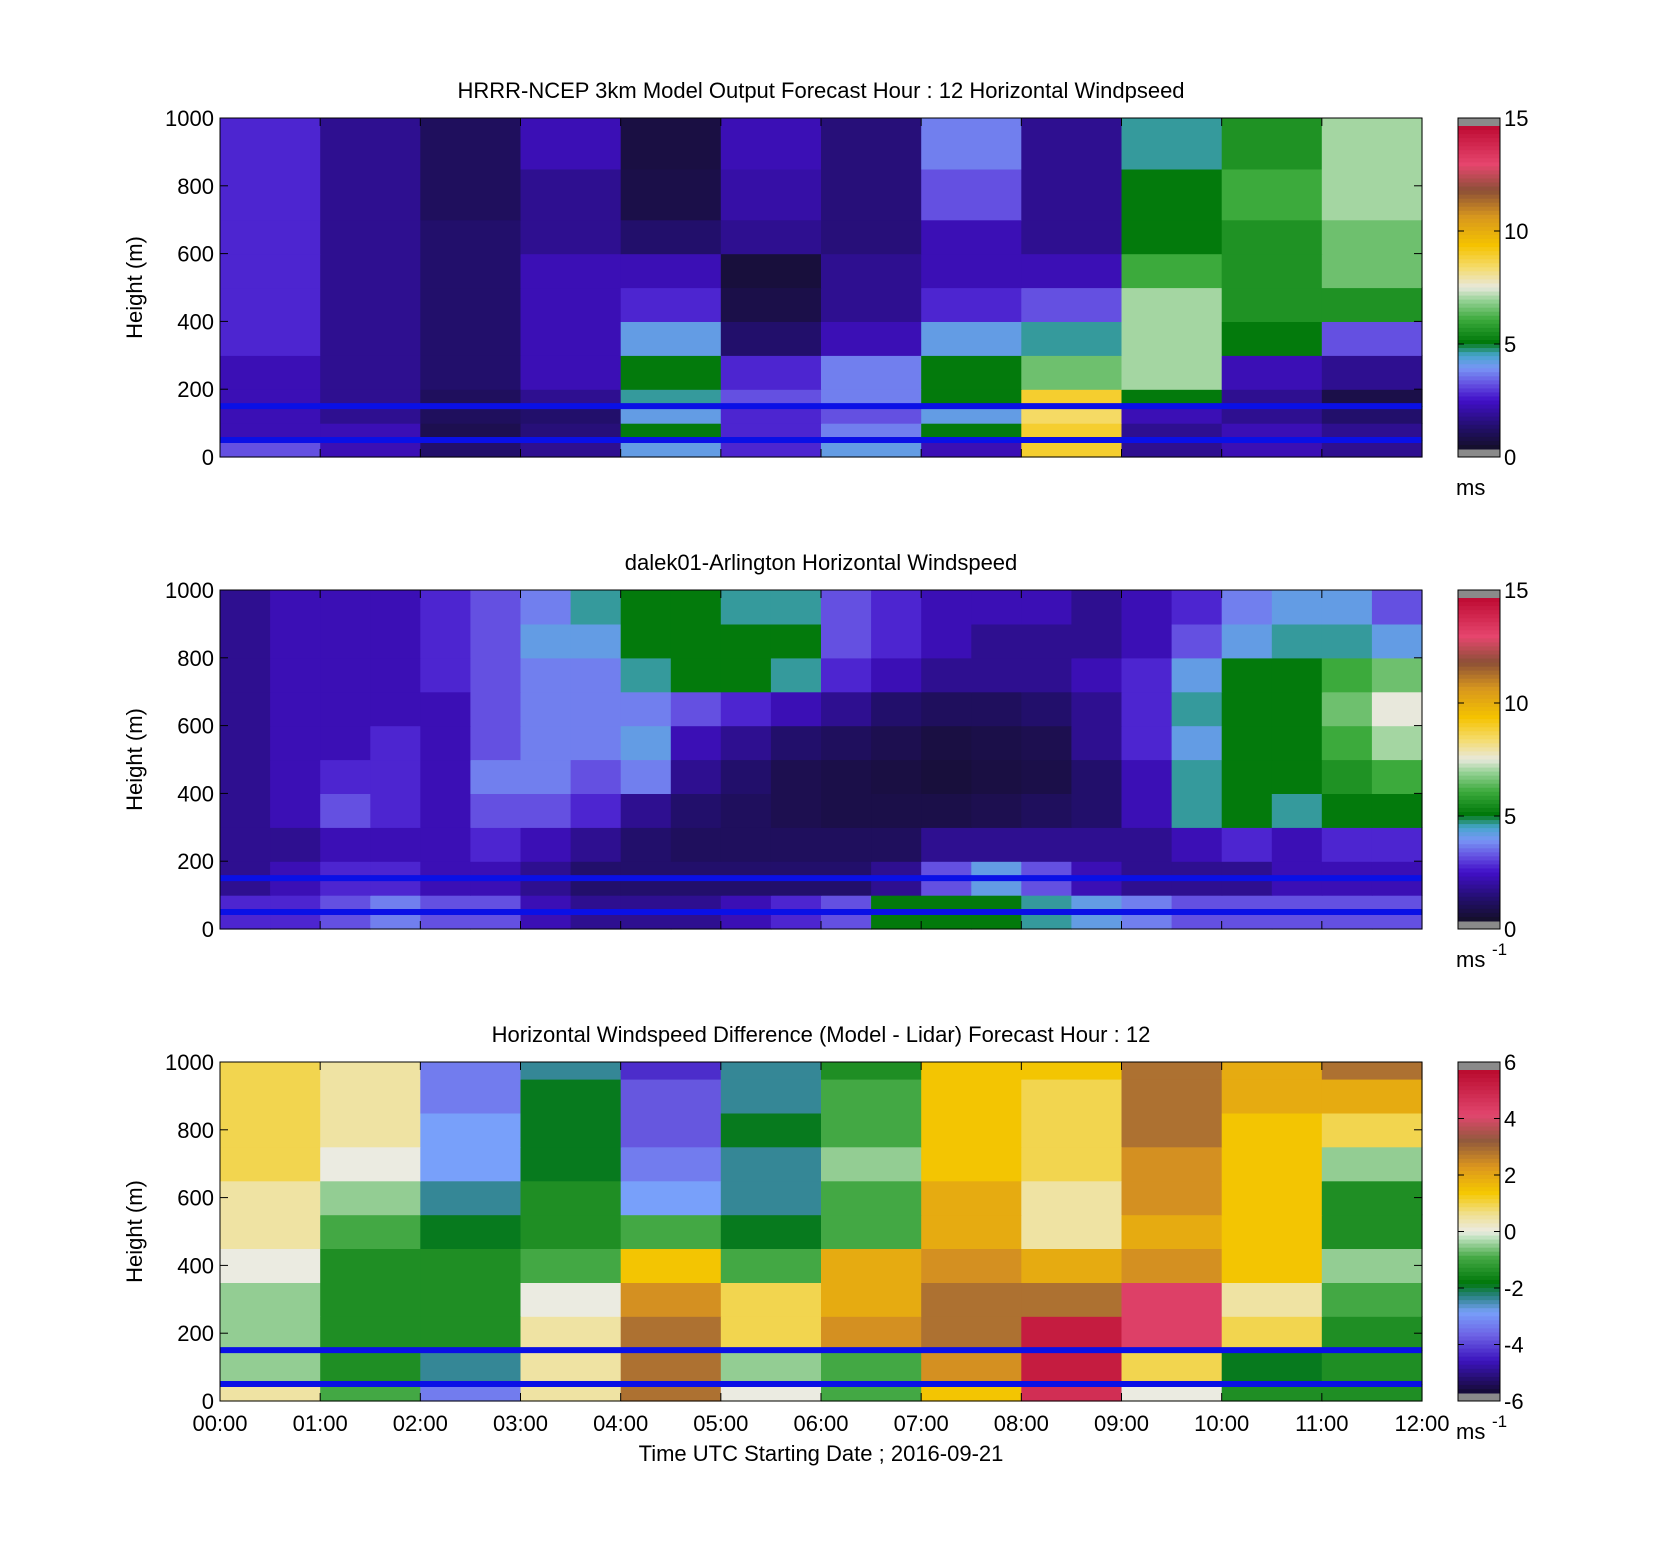  I want to click on y-tick-label: 800, so click(195, 186).